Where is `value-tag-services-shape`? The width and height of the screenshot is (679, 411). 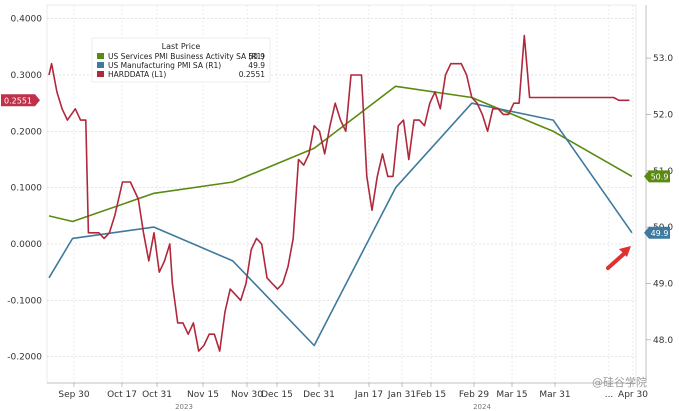
value-tag-services-shape is located at coordinates (657, 176).